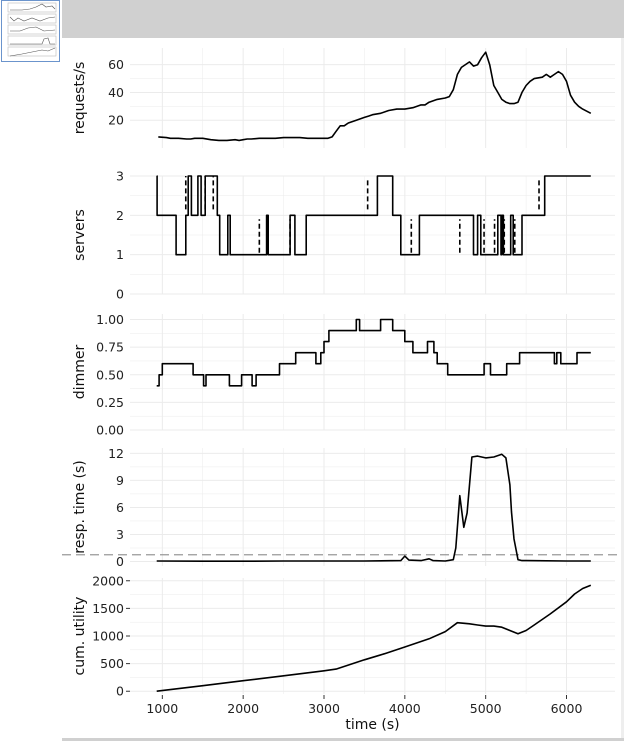 The image size is (624, 741). What do you see at coordinates (116, 120) in the screenshot?
I see `y-tick-label: 20` at bounding box center [116, 120].